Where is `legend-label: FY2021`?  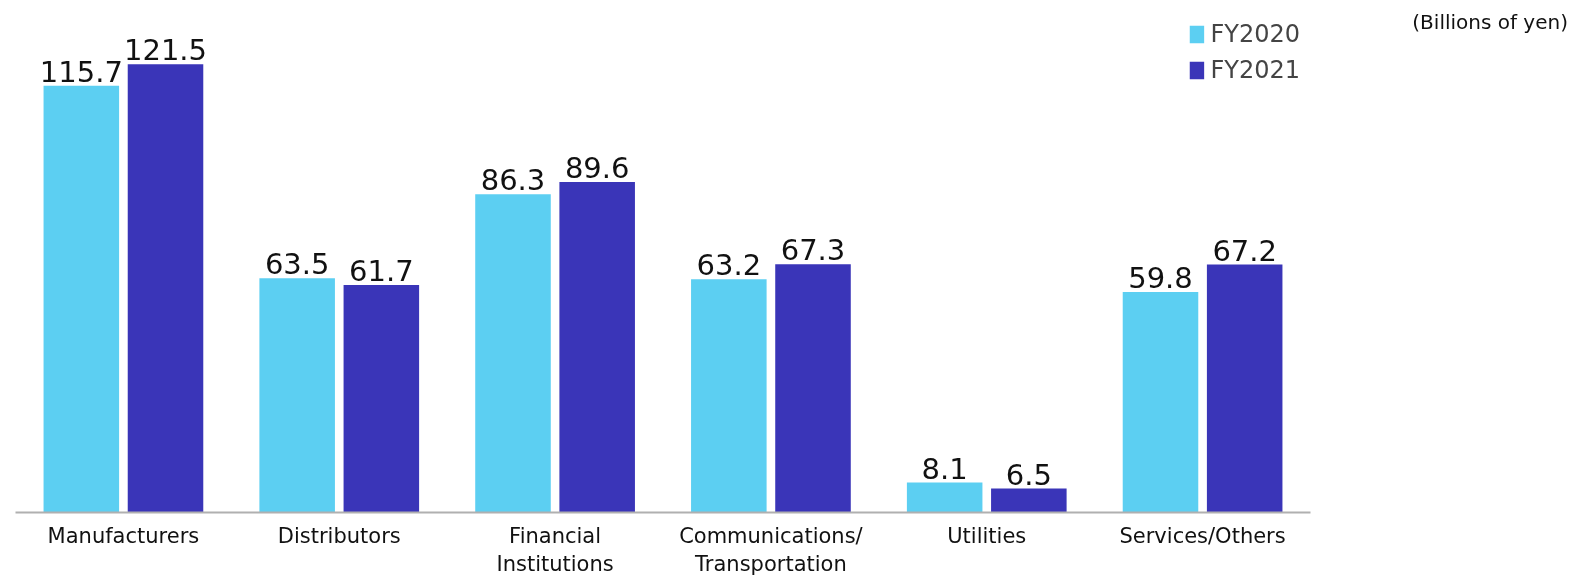
legend-label: FY2021 is located at coordinates (1255, 70).